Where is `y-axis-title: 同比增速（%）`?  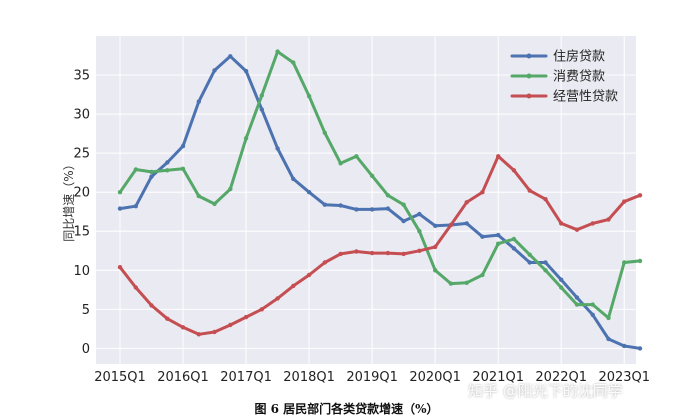
y-axis-title: 同比增速（%） is located at coordinates (69, 199).